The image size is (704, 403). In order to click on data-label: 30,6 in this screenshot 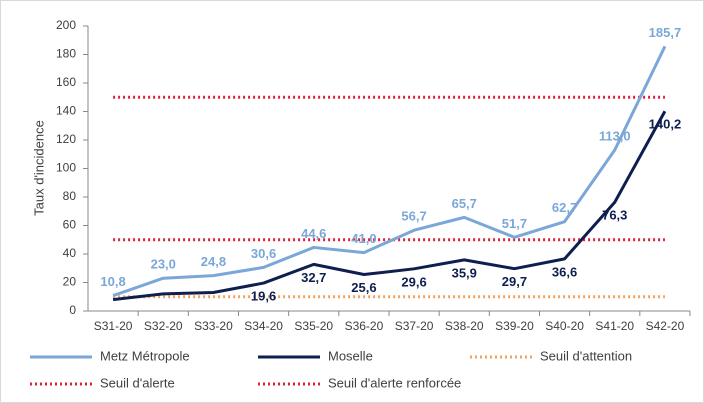, I will do `click(263, 253)`.